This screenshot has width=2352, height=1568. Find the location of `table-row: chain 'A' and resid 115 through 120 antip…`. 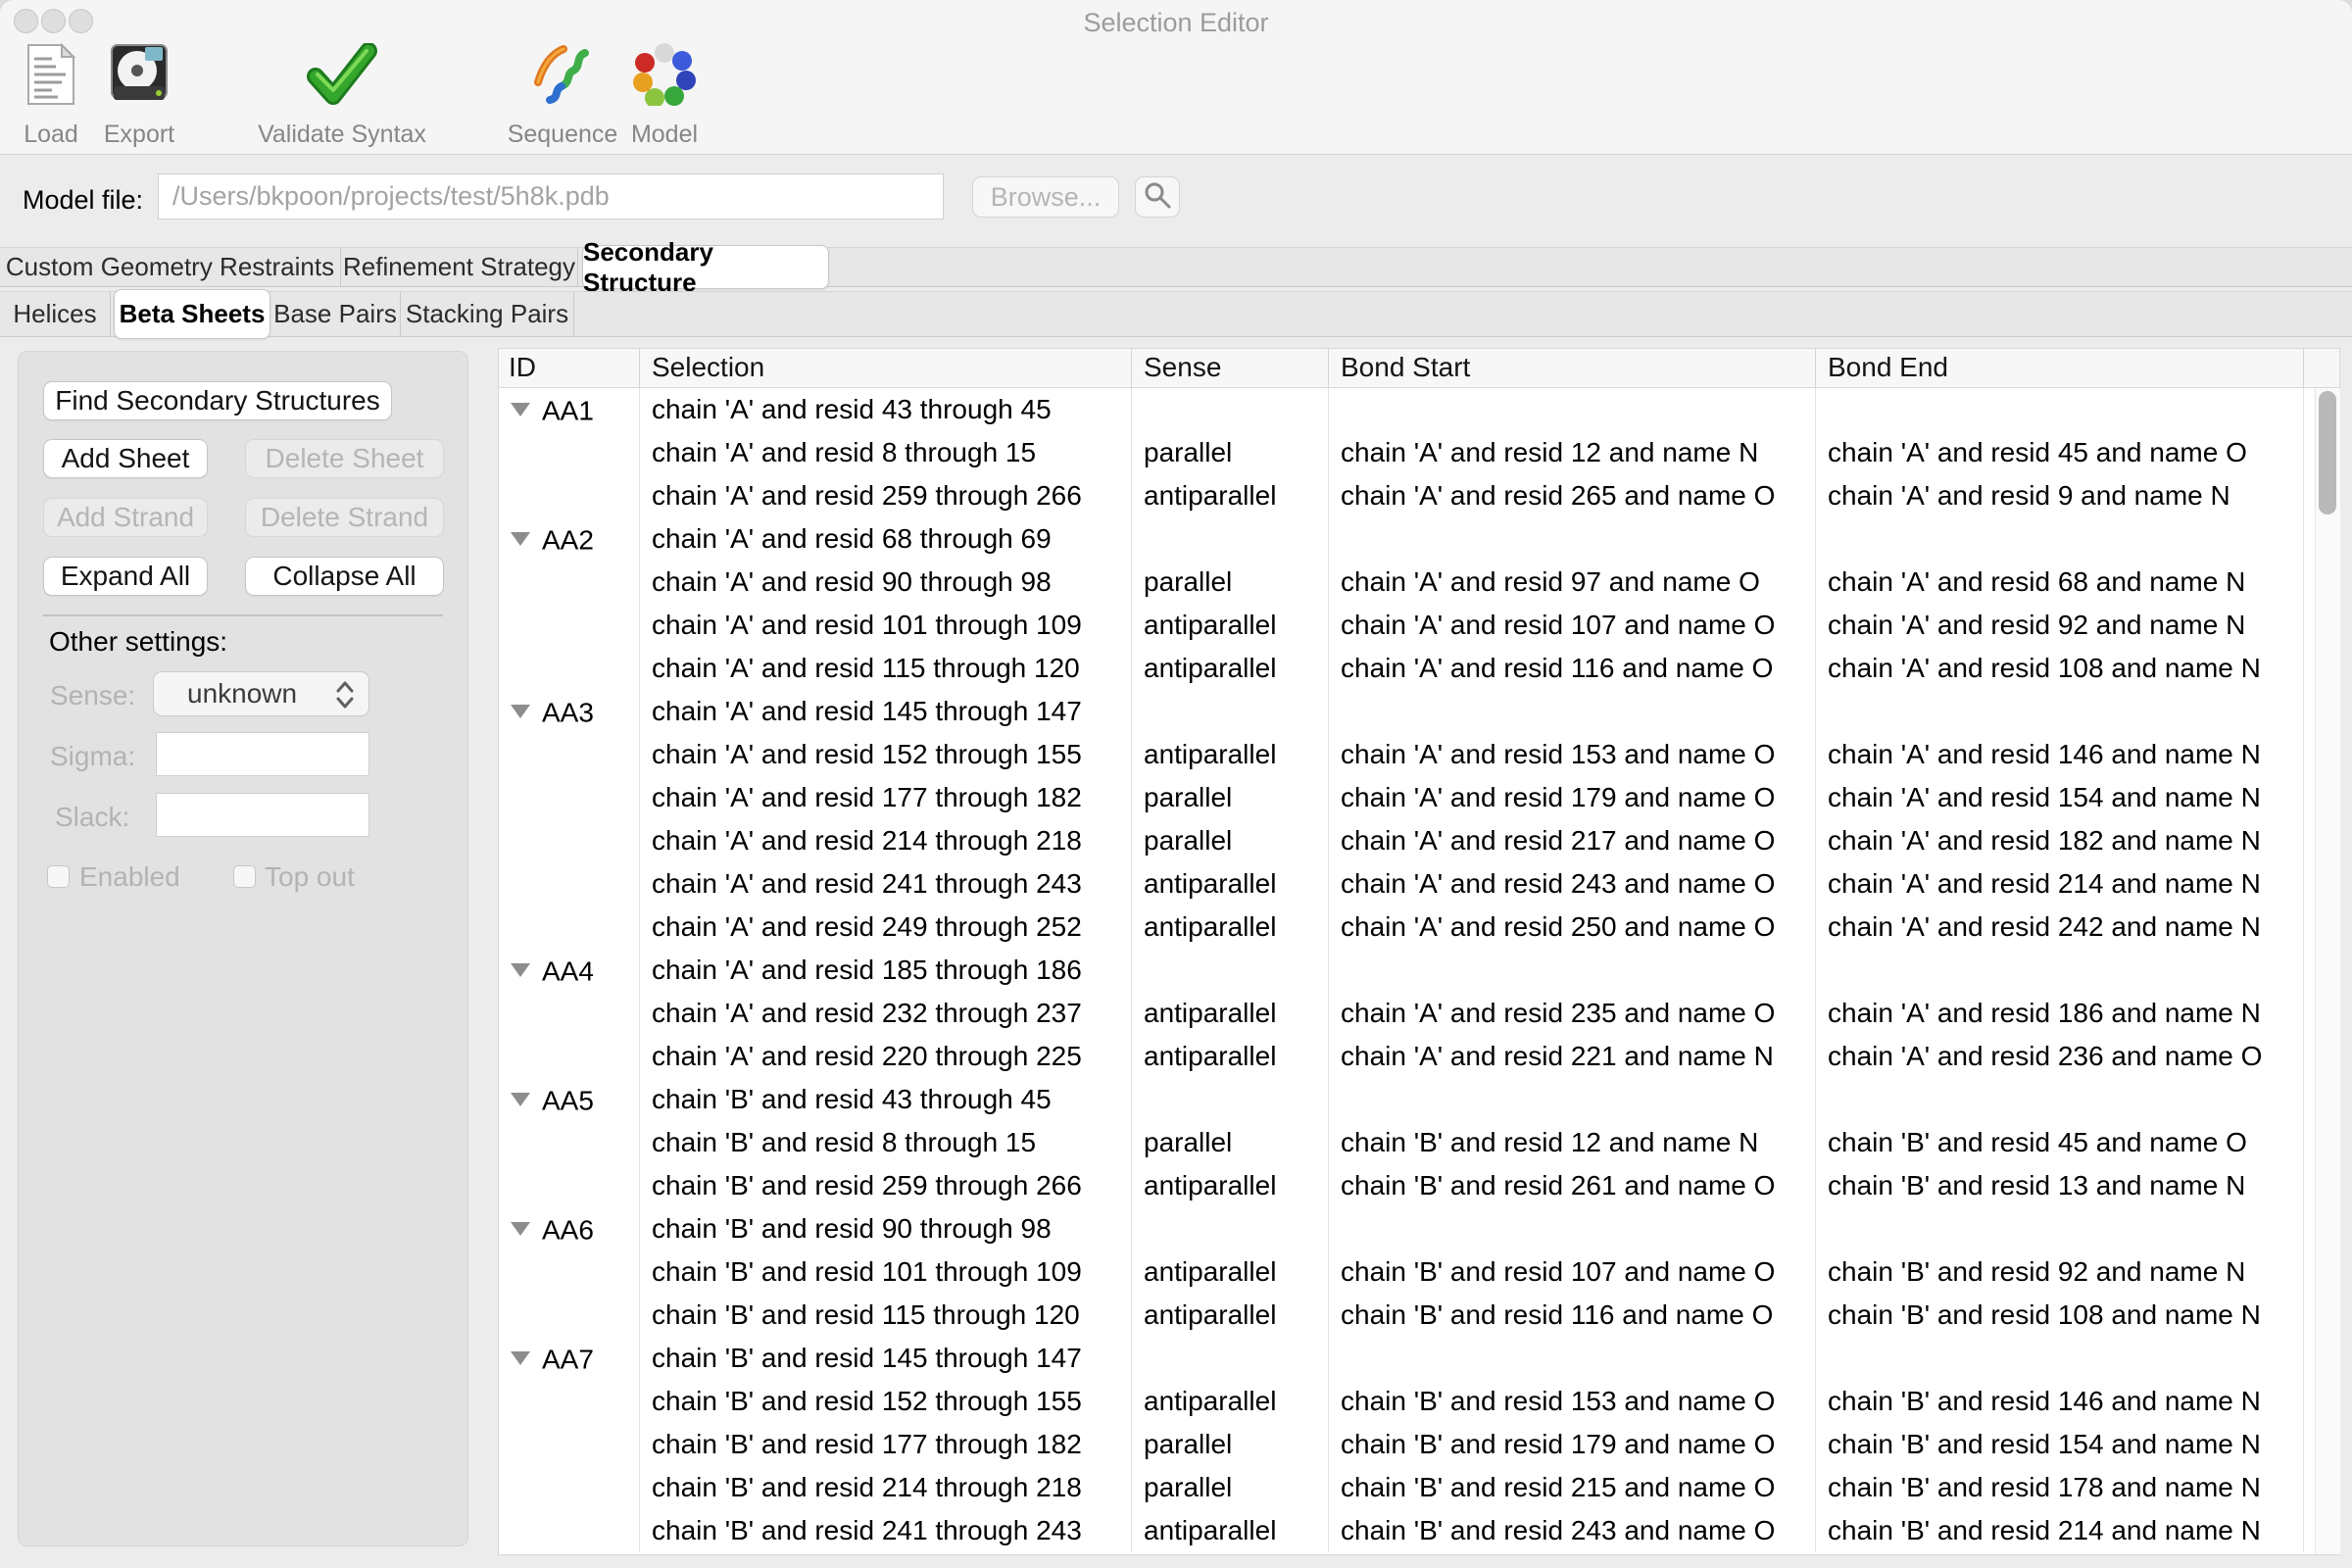

table-row: chain 'A' and resid 115 through 120 antip… is located at coordinates (1419, 668).